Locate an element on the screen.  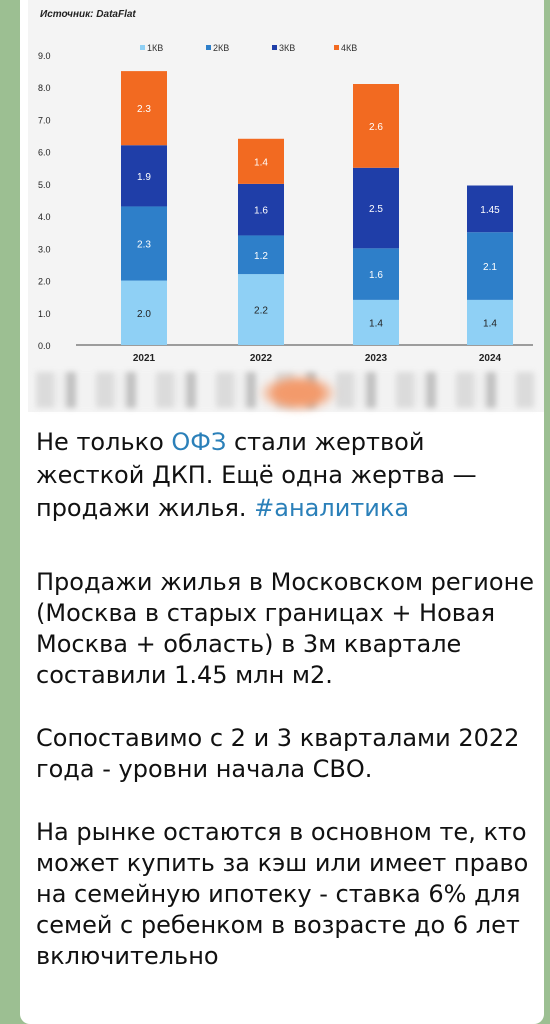
legend-label: 4КВ is located at coordinates (349, 48).